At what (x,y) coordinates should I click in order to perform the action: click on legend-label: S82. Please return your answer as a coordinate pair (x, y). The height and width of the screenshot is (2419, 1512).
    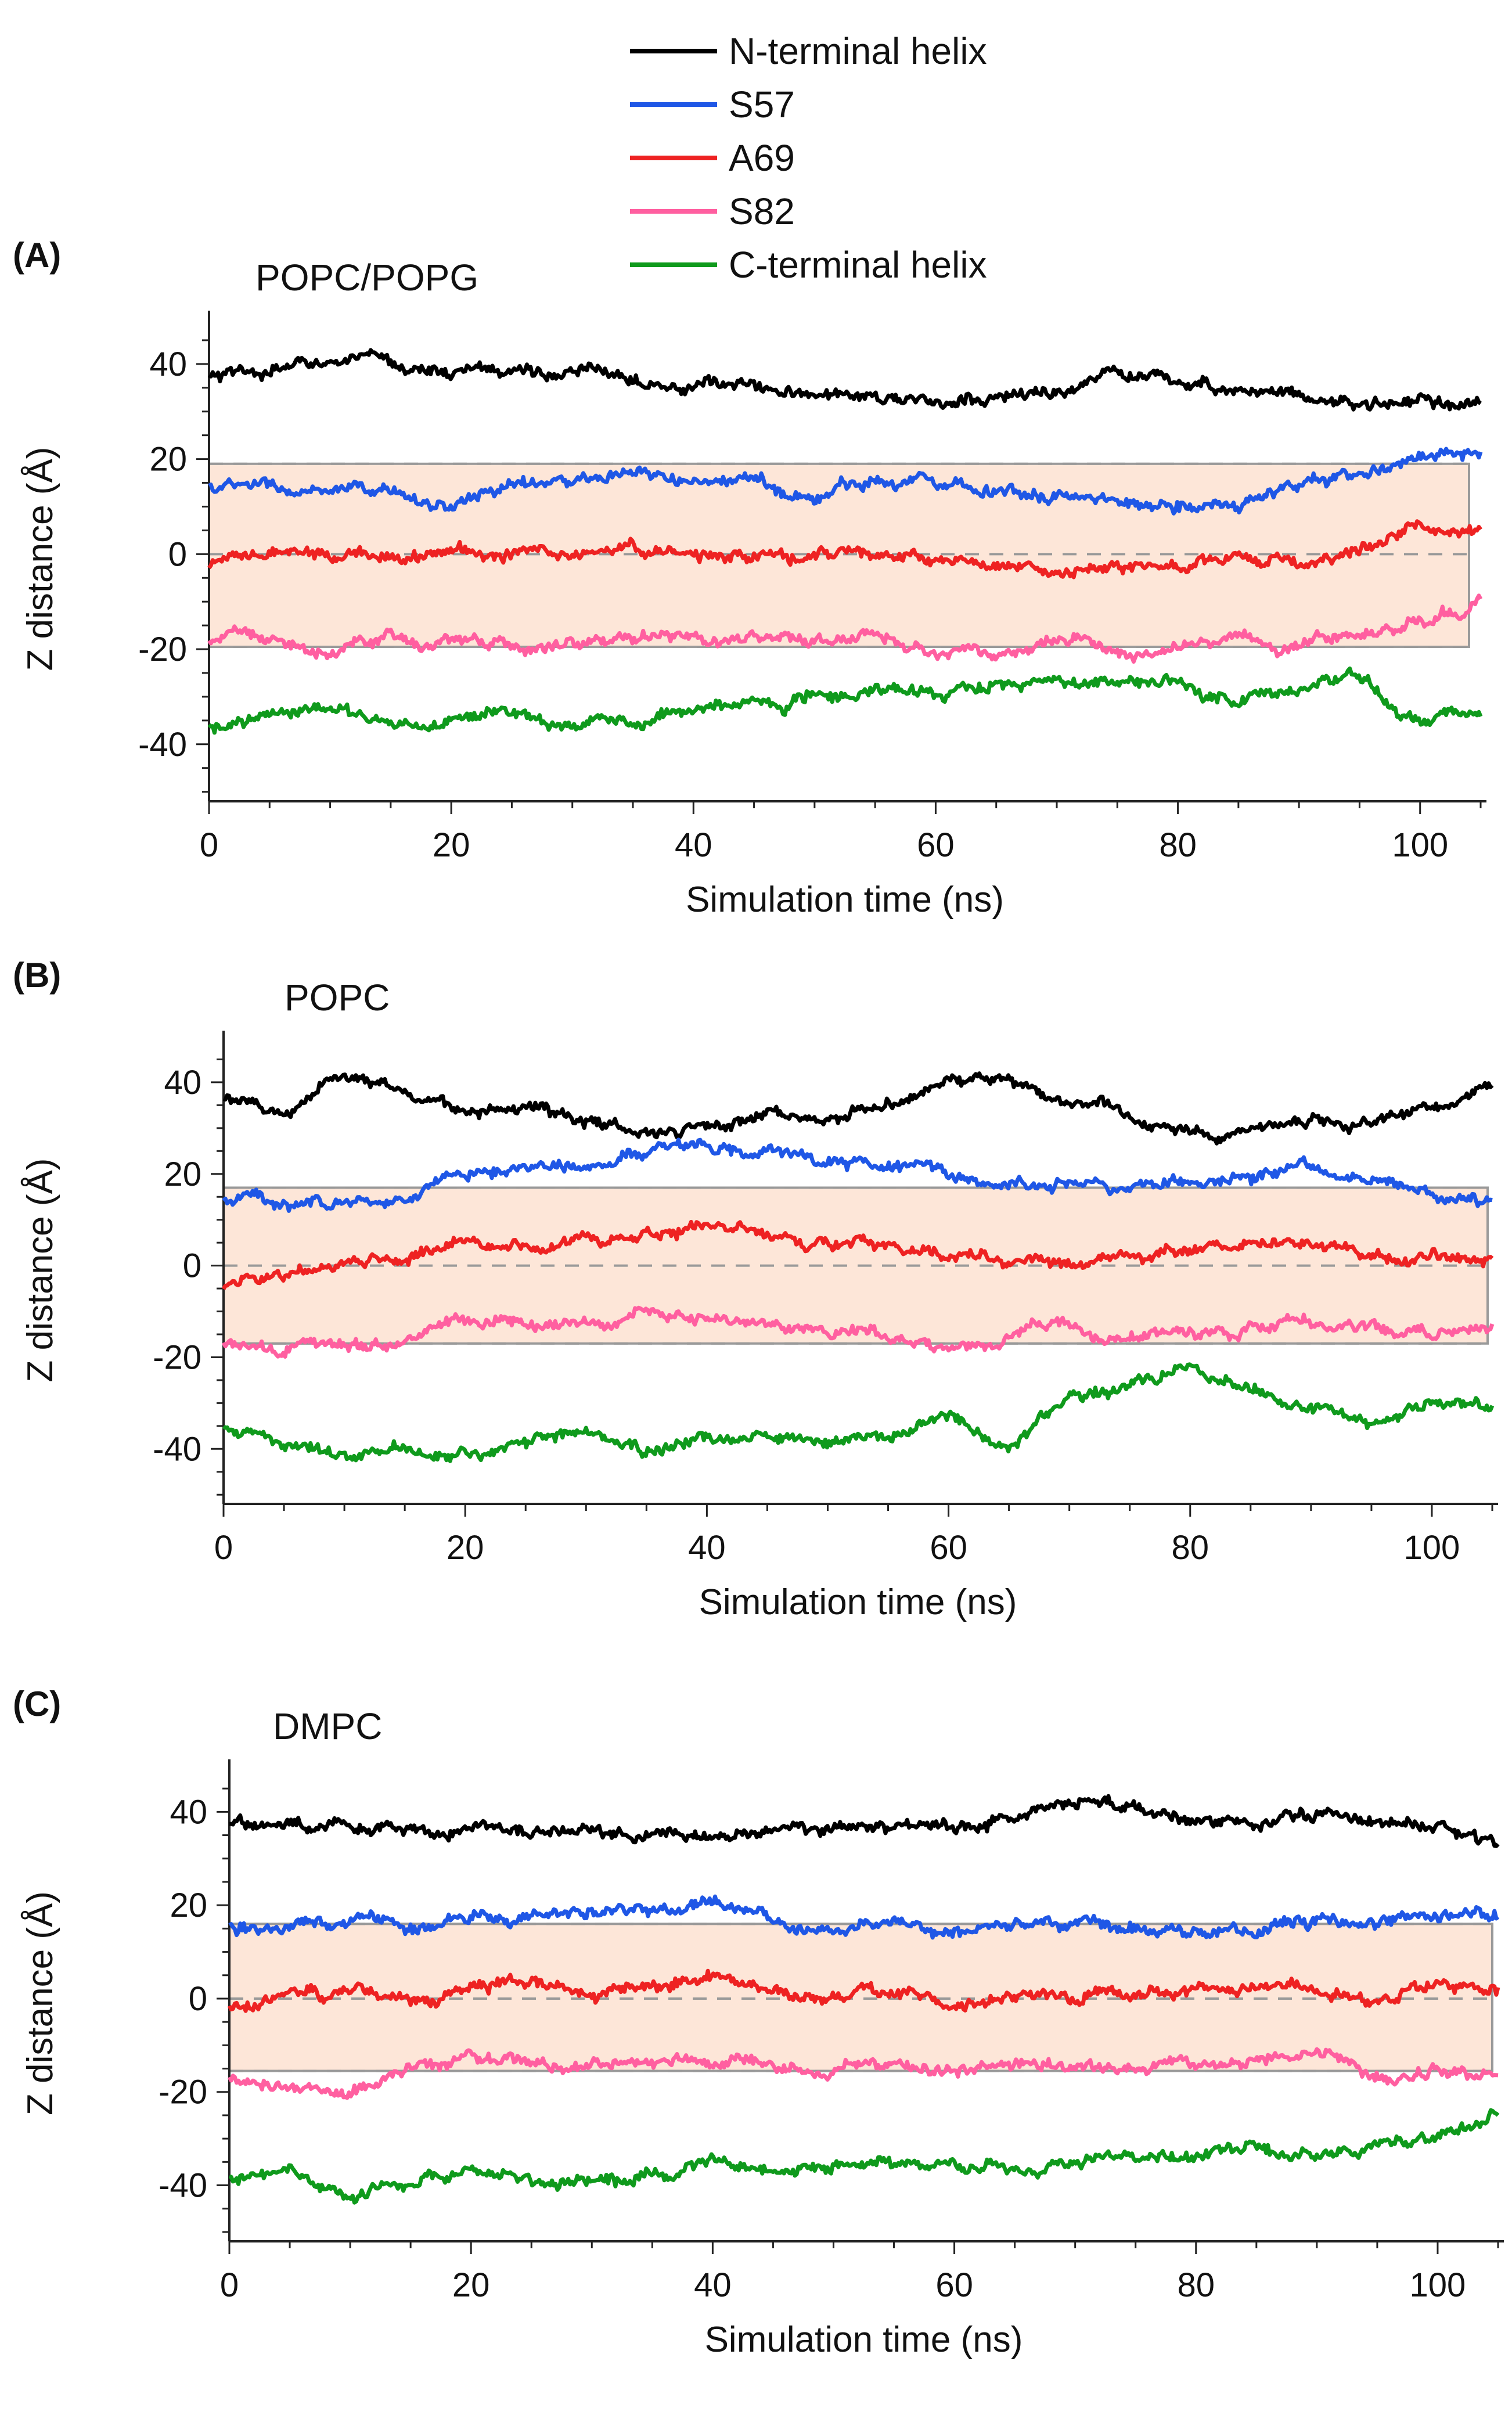
    Looking at the image, I should click on (762, 211).